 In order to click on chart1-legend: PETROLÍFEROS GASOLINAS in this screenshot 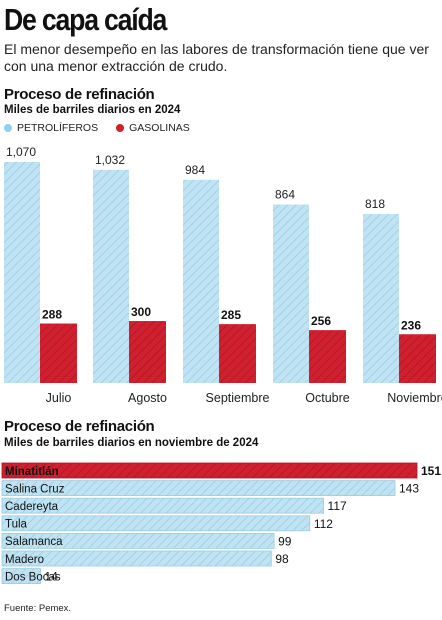, I will do `click(97, 128)`.